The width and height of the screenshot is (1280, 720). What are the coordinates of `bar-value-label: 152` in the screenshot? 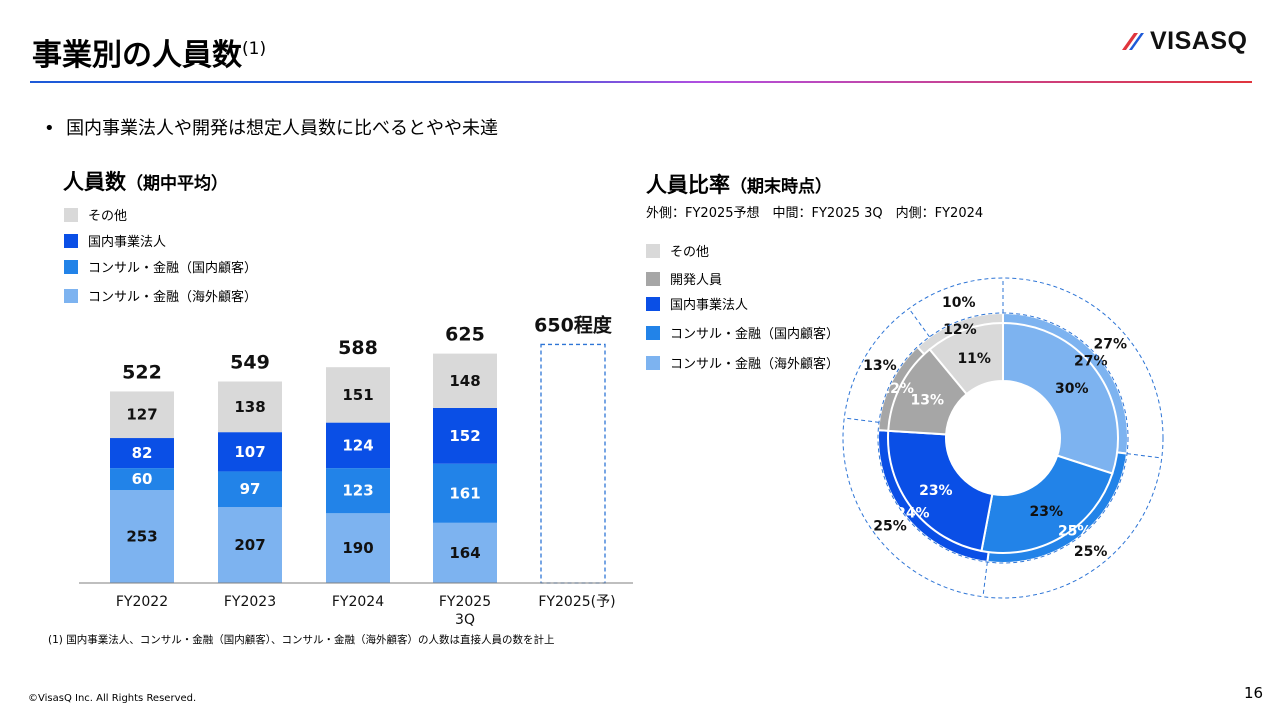 It's located at (464, 436).